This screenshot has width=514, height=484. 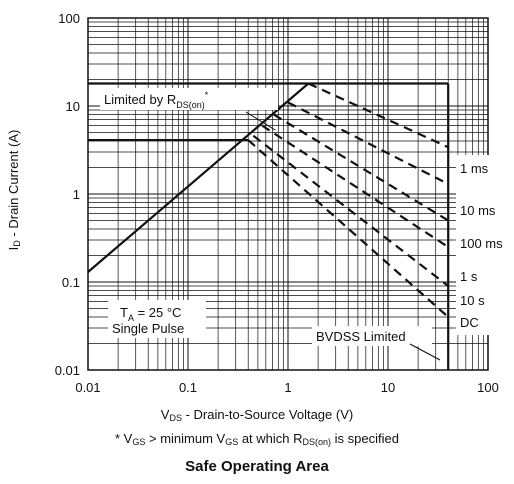 I want to click on bvdss-label-bg, so click(x=372, y=336).